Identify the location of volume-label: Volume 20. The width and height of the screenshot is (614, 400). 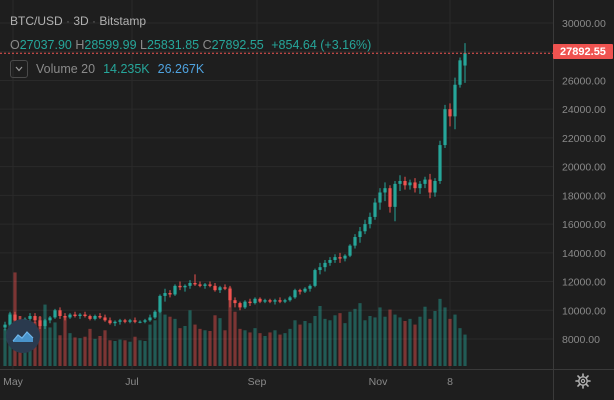
(66, 69).